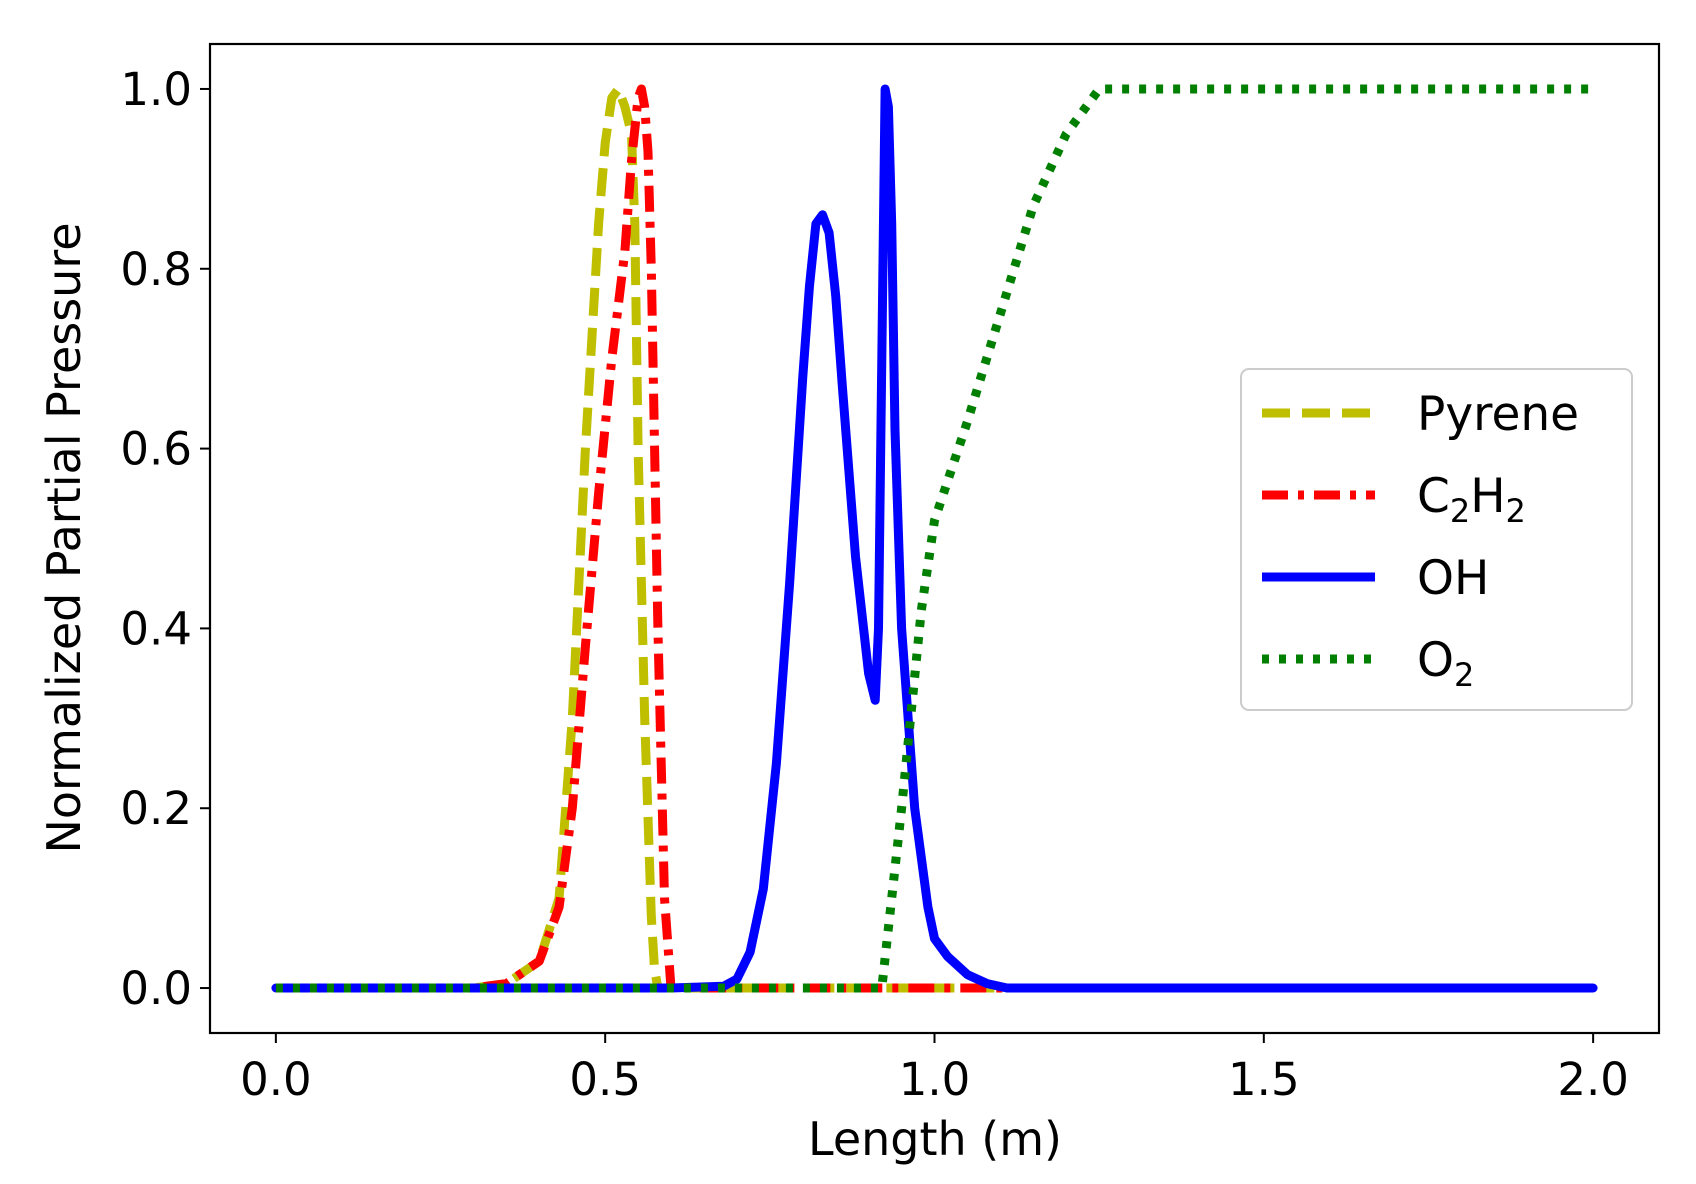 The width and height of the screenshot is (1696, 1184). Describe the element at coordinates (935, 1139) in the screenshot. I see `x-axis-label: Length (m)` at that location.